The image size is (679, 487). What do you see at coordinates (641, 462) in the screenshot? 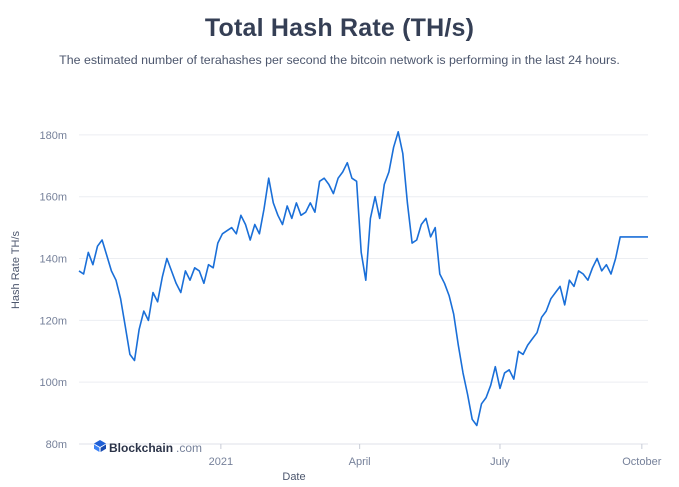
I see `x-tick-label: October` at bounding box center [641, 462].